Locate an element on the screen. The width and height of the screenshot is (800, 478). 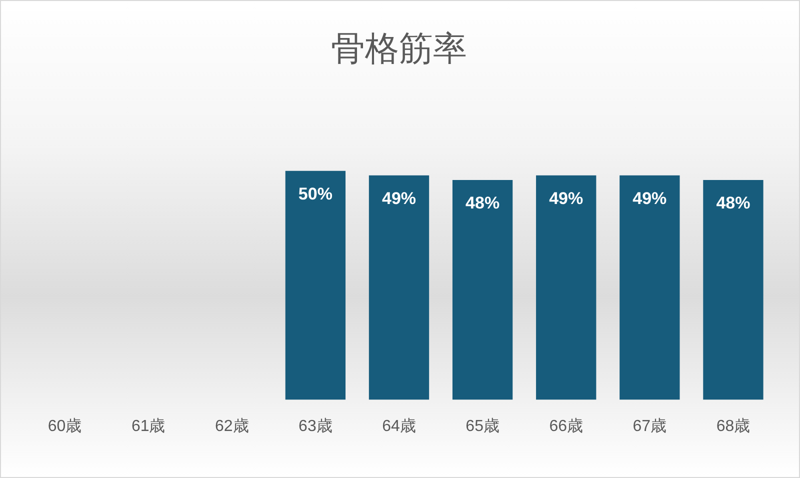
x-tick-label: 60歳 is located at coordinates (65, 425).